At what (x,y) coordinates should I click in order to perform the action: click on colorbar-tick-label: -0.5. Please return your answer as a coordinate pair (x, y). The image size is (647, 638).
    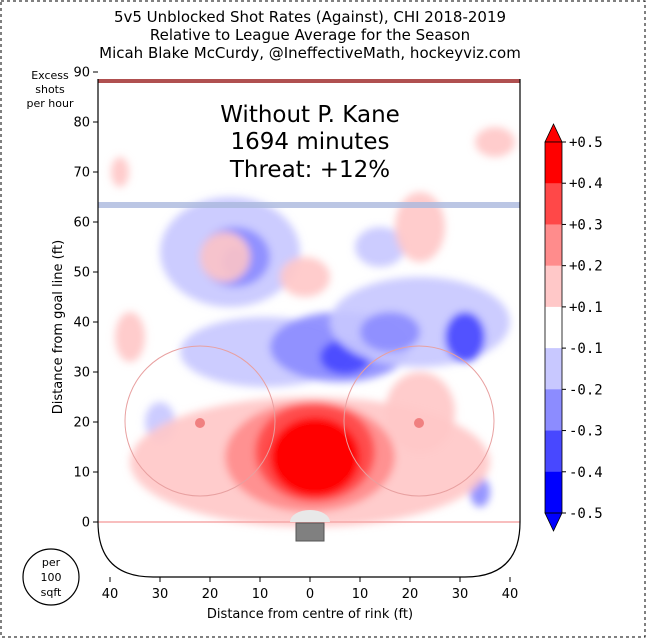
    Looking at the image, I should click on (586, 514).